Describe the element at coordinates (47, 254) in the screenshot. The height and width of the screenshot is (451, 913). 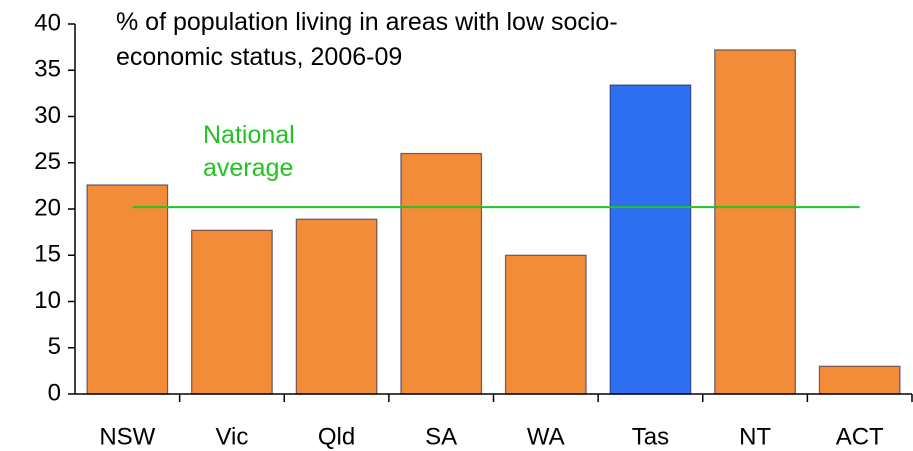
I see `y-tick-label: 15` at that location.